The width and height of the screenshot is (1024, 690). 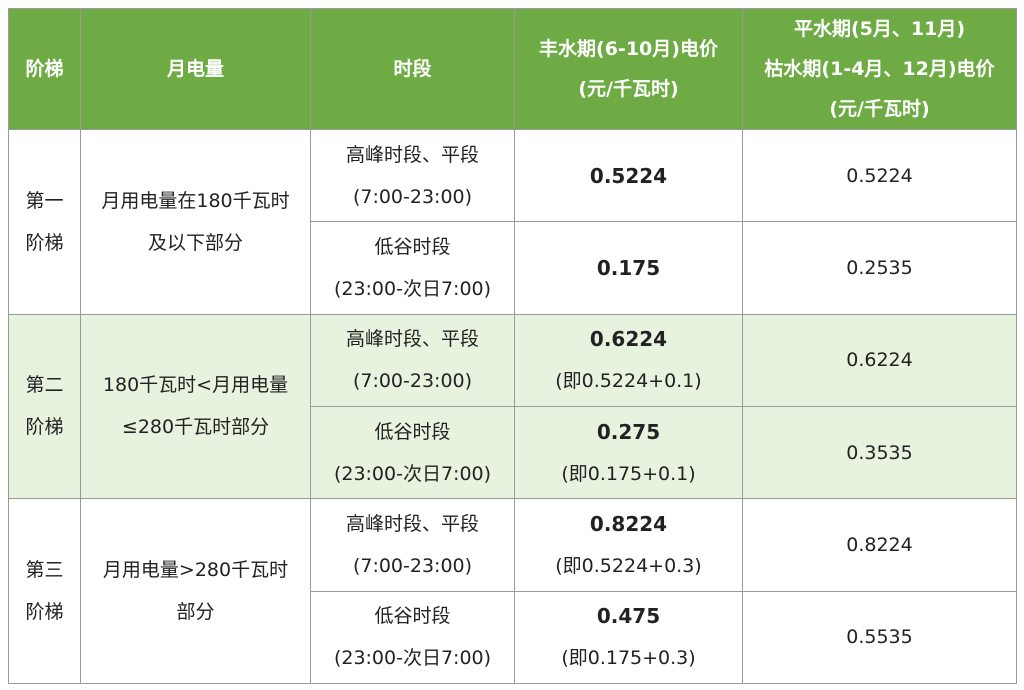 What do you see at coordinates (628, 658) in the screenshot?
I see `wet-price-formula: (即0.175+0.3)` at bounding box center [628, 658].